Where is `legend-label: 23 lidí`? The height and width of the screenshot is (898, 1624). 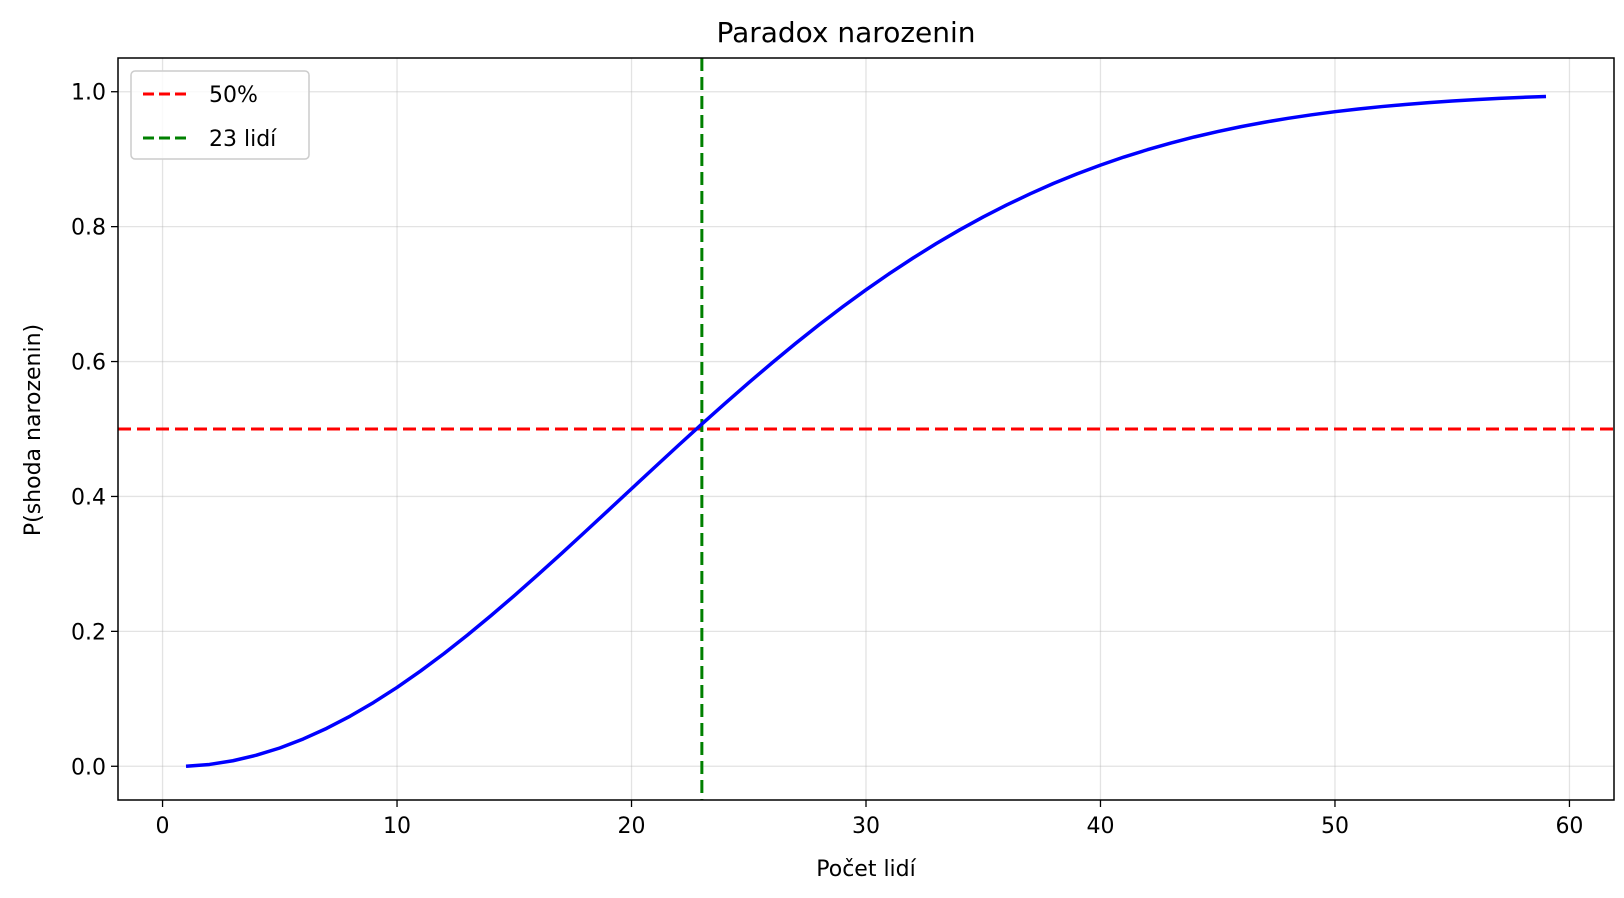
legend-label: 23 lidí is located at coordinates (243, 139).